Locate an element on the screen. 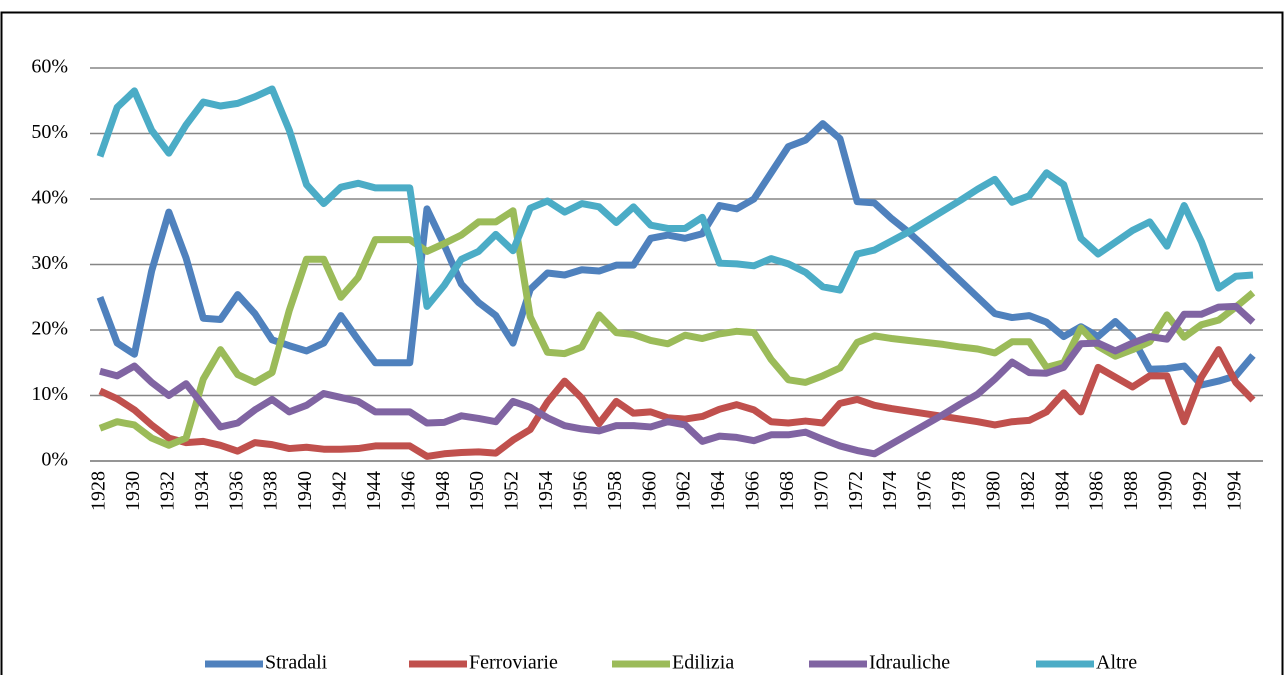 This screenshot has width=1284, height=680. x-tick-label: 1970 is located at coordinates (821, 491).